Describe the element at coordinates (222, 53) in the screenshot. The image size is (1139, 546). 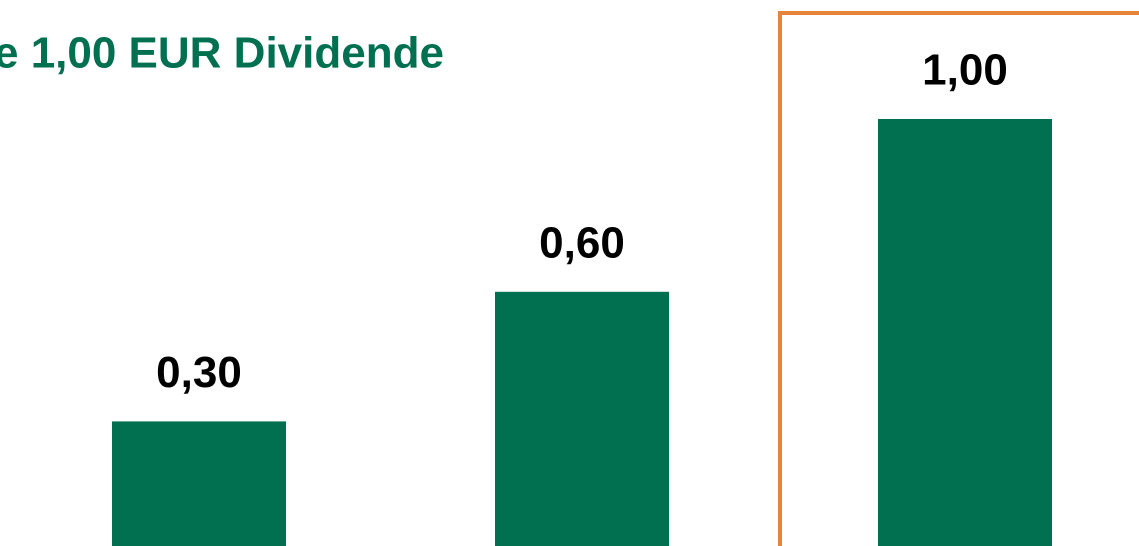
I see `chart-title: e 1,00 EUR Dividende` at that location.